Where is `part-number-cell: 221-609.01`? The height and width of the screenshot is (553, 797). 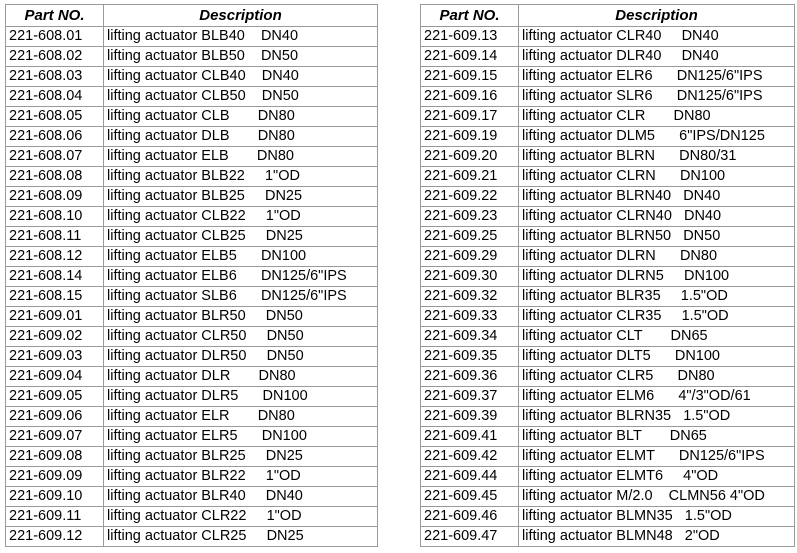 part-number-cell: 221-609.01 is located at coordinates (54, 316).